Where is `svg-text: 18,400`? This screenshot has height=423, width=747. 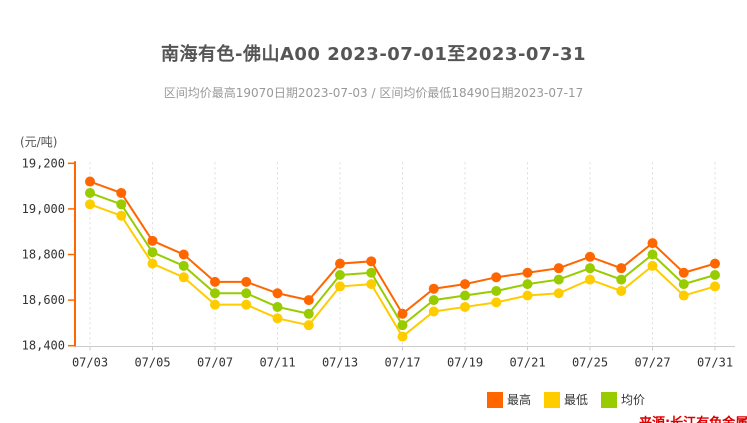 svg-text: 18,400 is located at coordinates (43, 346).